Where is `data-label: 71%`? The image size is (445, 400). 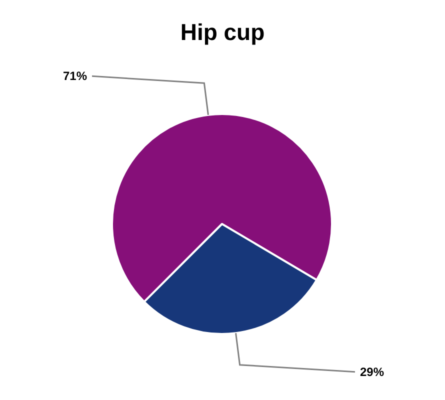
data-label: 71% is located at coordinates (75, 76).